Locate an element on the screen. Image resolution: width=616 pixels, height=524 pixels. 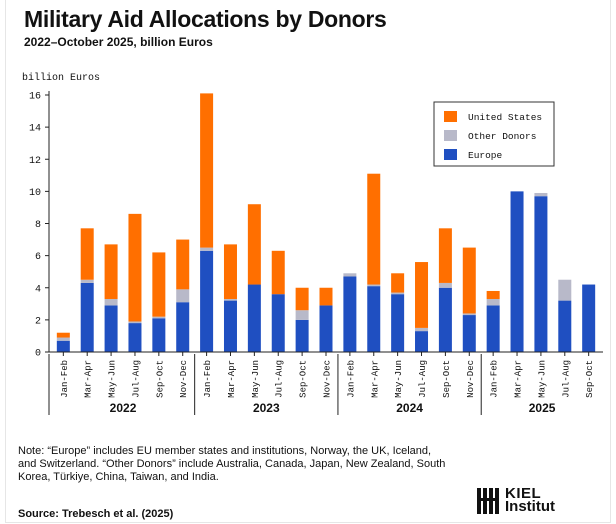
y-tick-label: 14 is located at coordinates (35, 129).